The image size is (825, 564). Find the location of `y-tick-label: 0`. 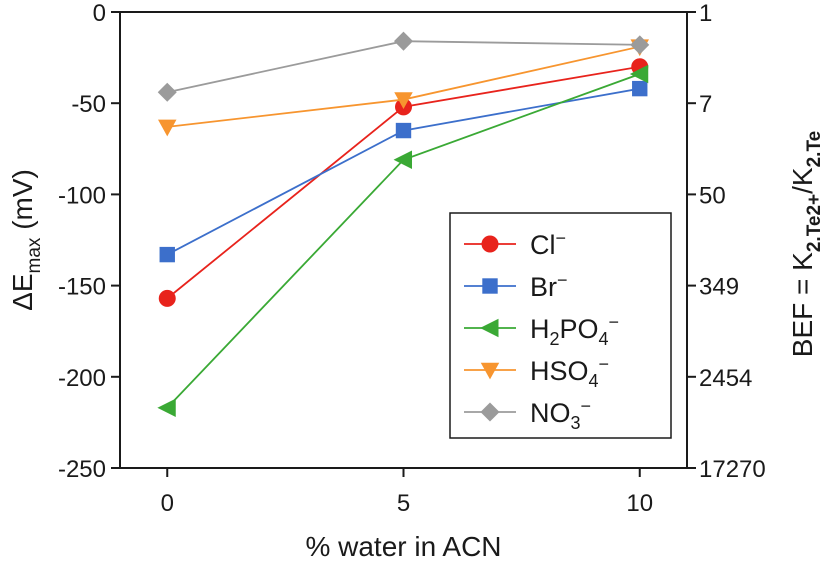

y-tick-label: 0 is located at coordinates (99, 13).